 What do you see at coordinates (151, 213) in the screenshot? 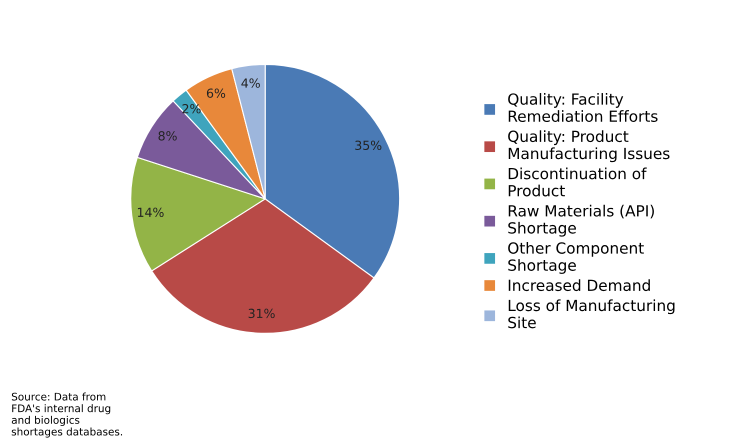
I see `data-label: 14%` at bounding box center [151, 213].